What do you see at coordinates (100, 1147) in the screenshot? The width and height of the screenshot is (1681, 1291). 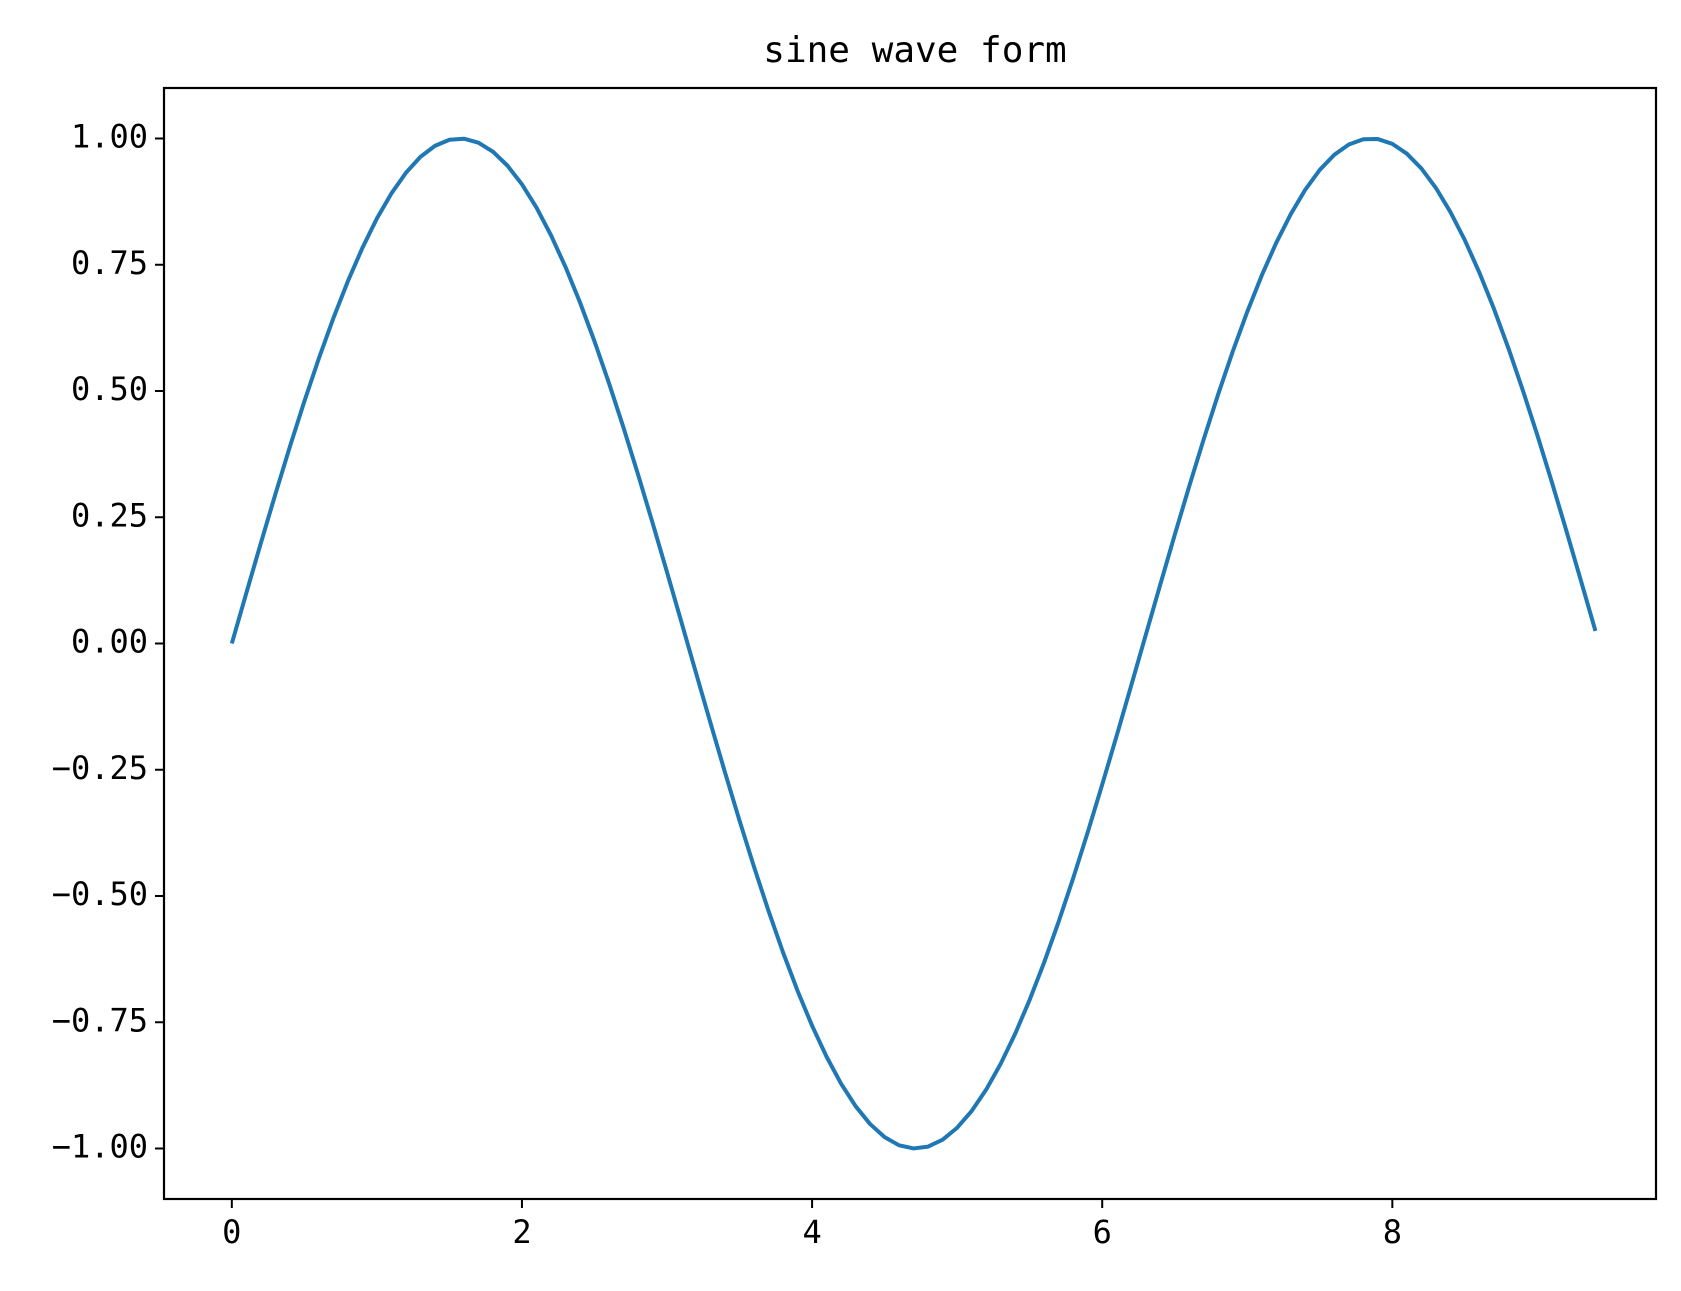 I see `y-tick-label: −1.00` at bounding box center [100, 1147].